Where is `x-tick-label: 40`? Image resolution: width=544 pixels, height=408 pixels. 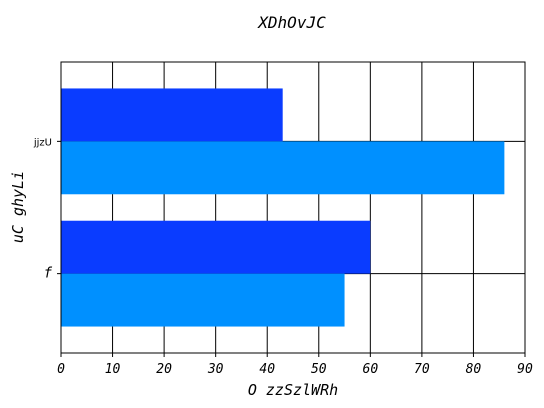 x-tick-label: 40 is located at coordinates (267, 369).